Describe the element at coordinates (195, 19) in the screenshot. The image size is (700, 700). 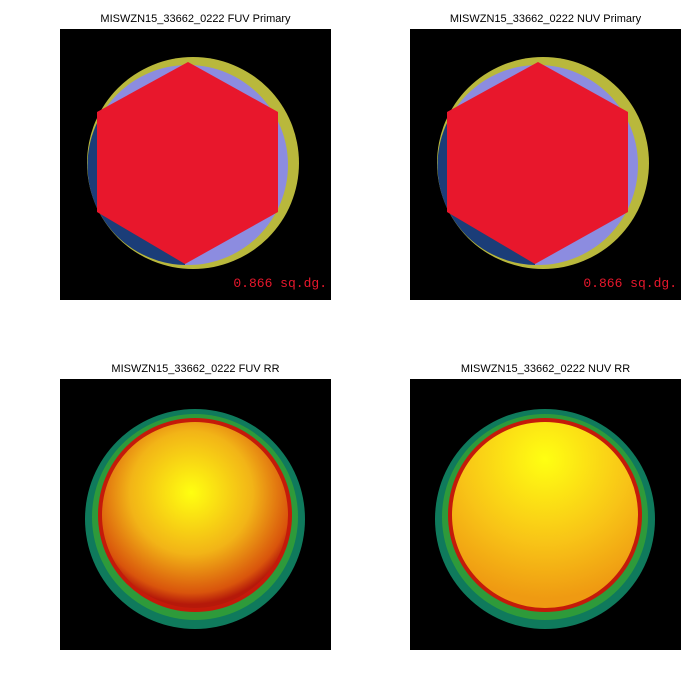
I see `panel-title: MISWZN15_33662_0222 FUV Primary` at that location.